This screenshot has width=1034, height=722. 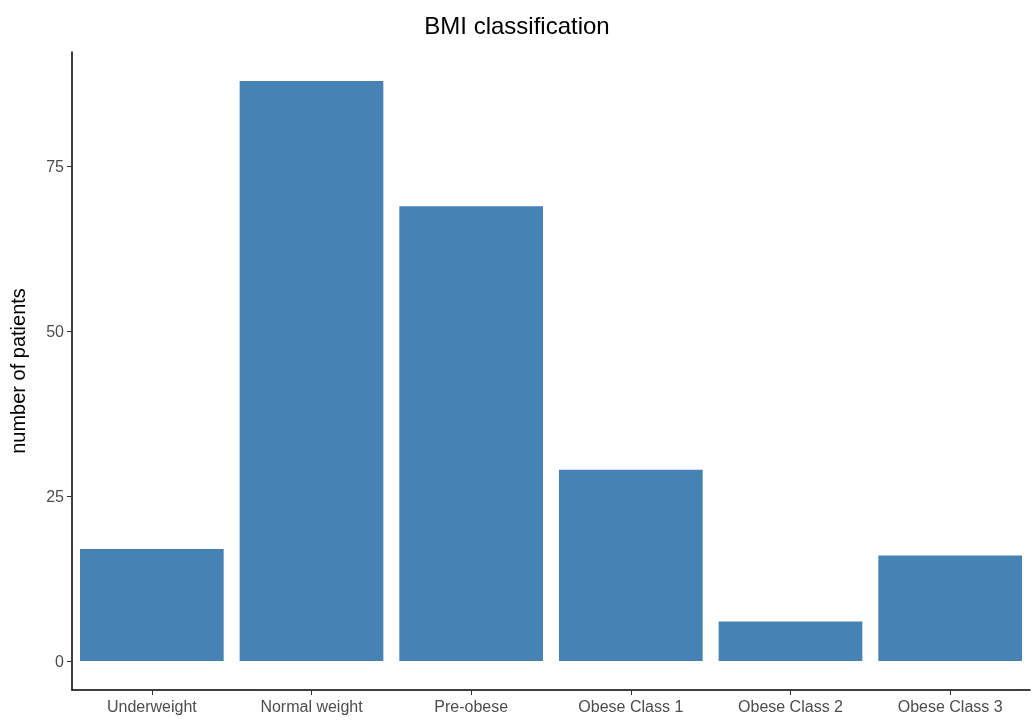 I want to click on x-tick-label: Obese Class 2, so click(x=791, y=706).